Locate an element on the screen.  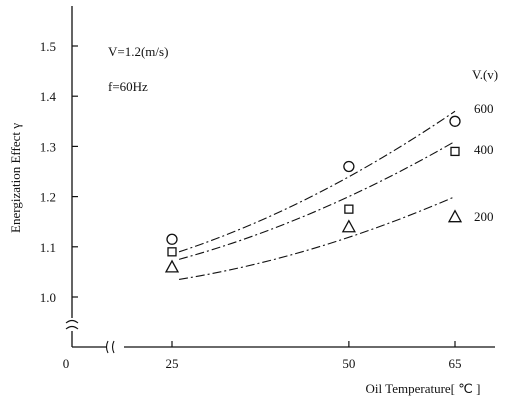
y-tick-label: 1.1 is located at coordinates (48, 247).